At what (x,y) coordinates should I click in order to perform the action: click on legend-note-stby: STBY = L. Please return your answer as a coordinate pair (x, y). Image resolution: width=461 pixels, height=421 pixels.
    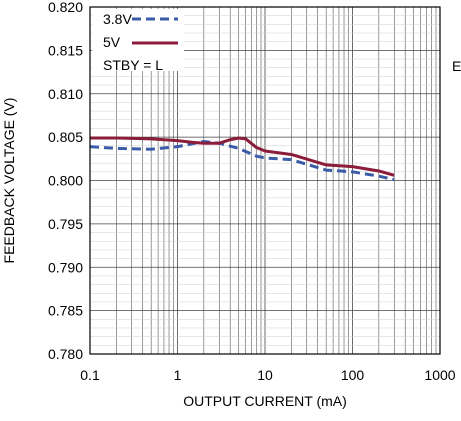
    Looking at the image, I should click on (133, 65).